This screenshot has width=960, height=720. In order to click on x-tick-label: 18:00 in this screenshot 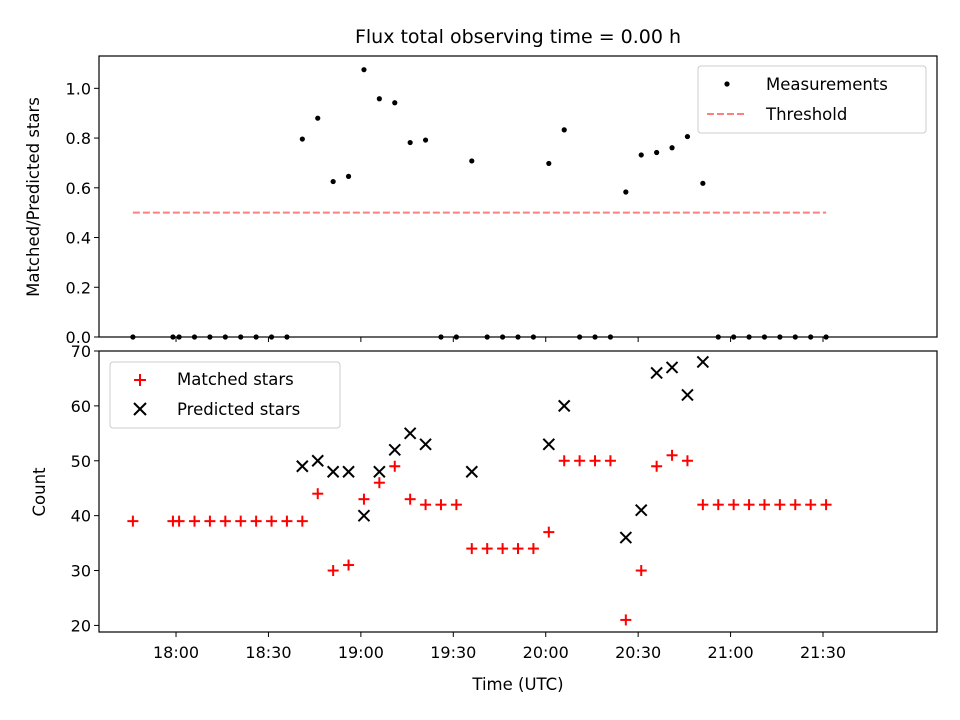, I will do `click(176, 652)`.